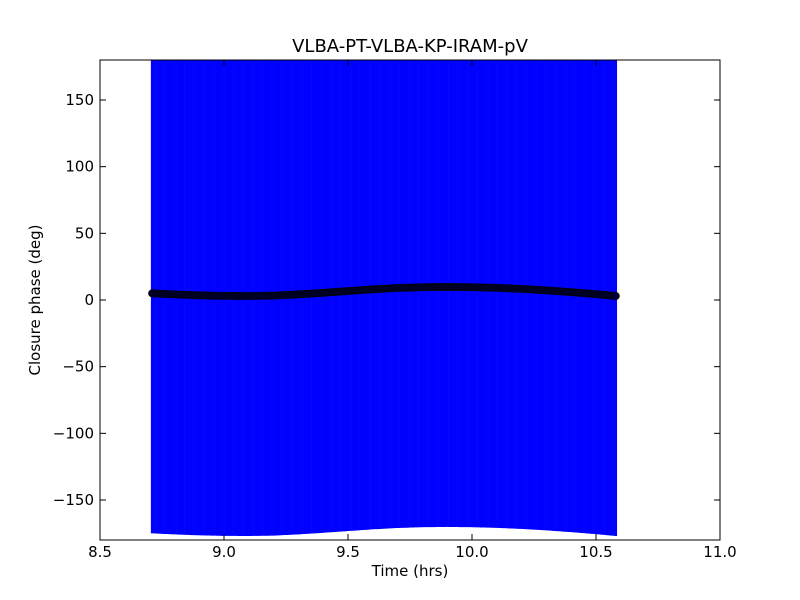  I want to click on x-tick-label: 9.5, so click(348, 552).